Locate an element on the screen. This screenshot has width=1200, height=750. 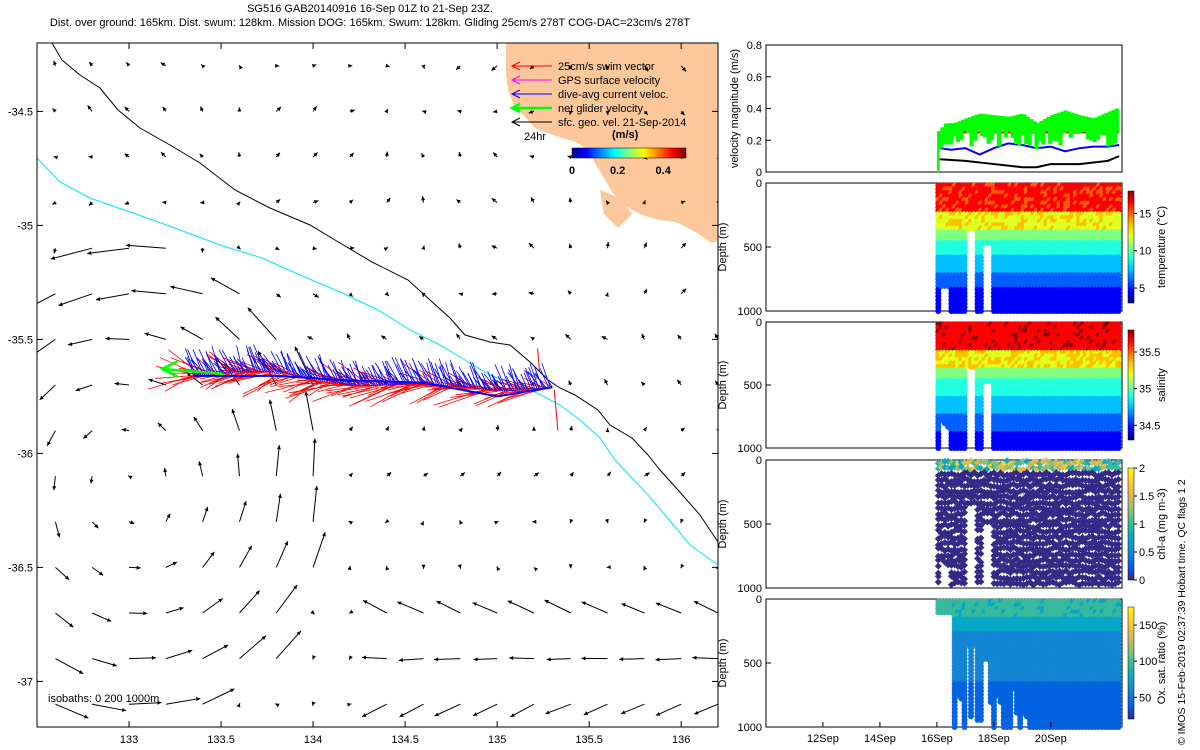
velocity-y-tick-label: 0.6 is located at coordinates (754, 78).